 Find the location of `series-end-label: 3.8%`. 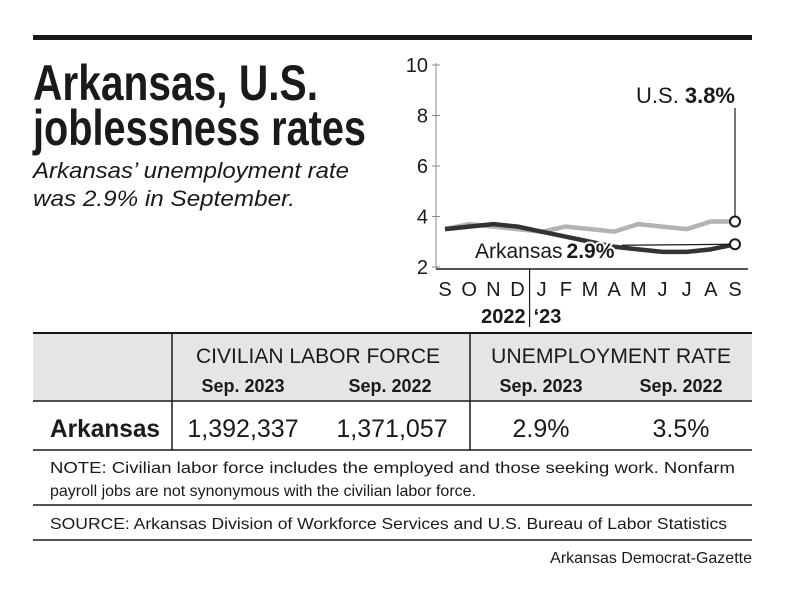

series-end-label: 3.8% is located at coordinates (710, 95).